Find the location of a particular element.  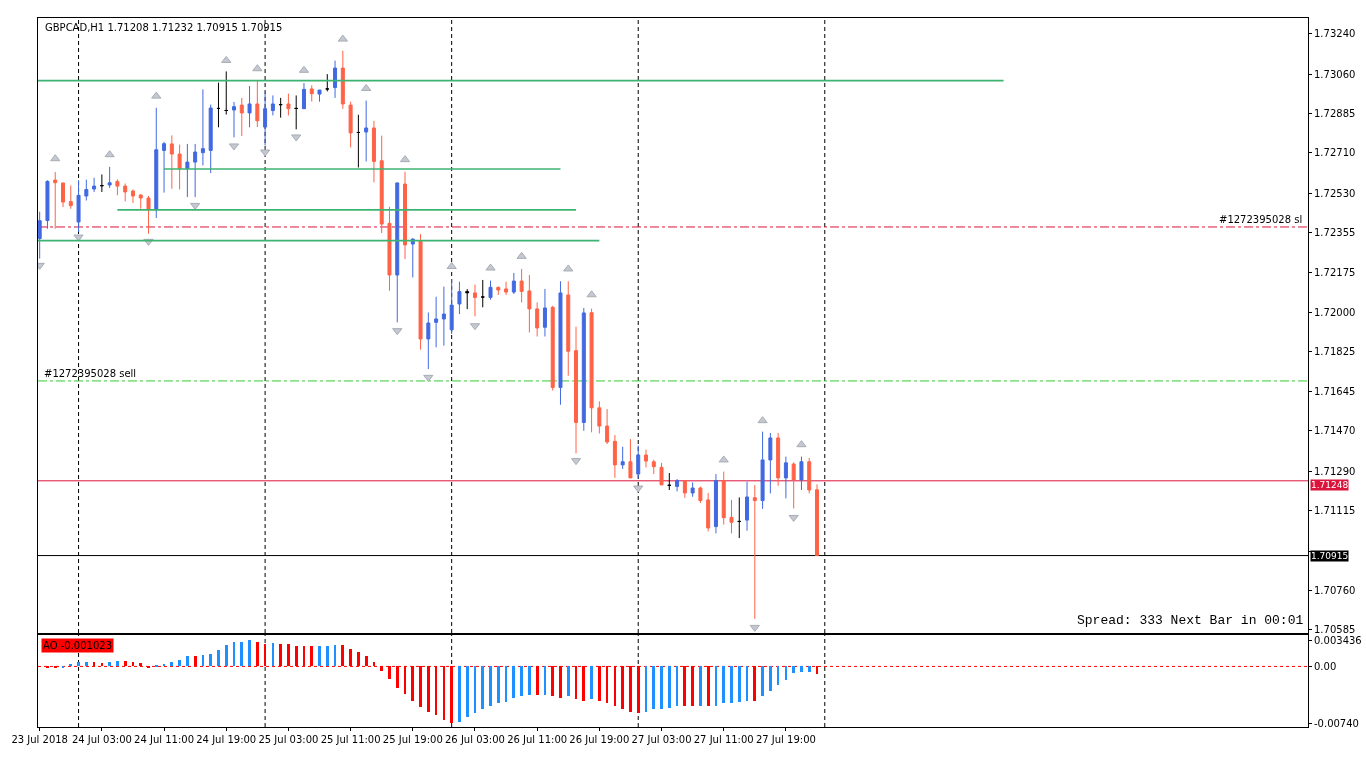

ref-line-label: 1.70915 is located at coordinates (1330, 556).